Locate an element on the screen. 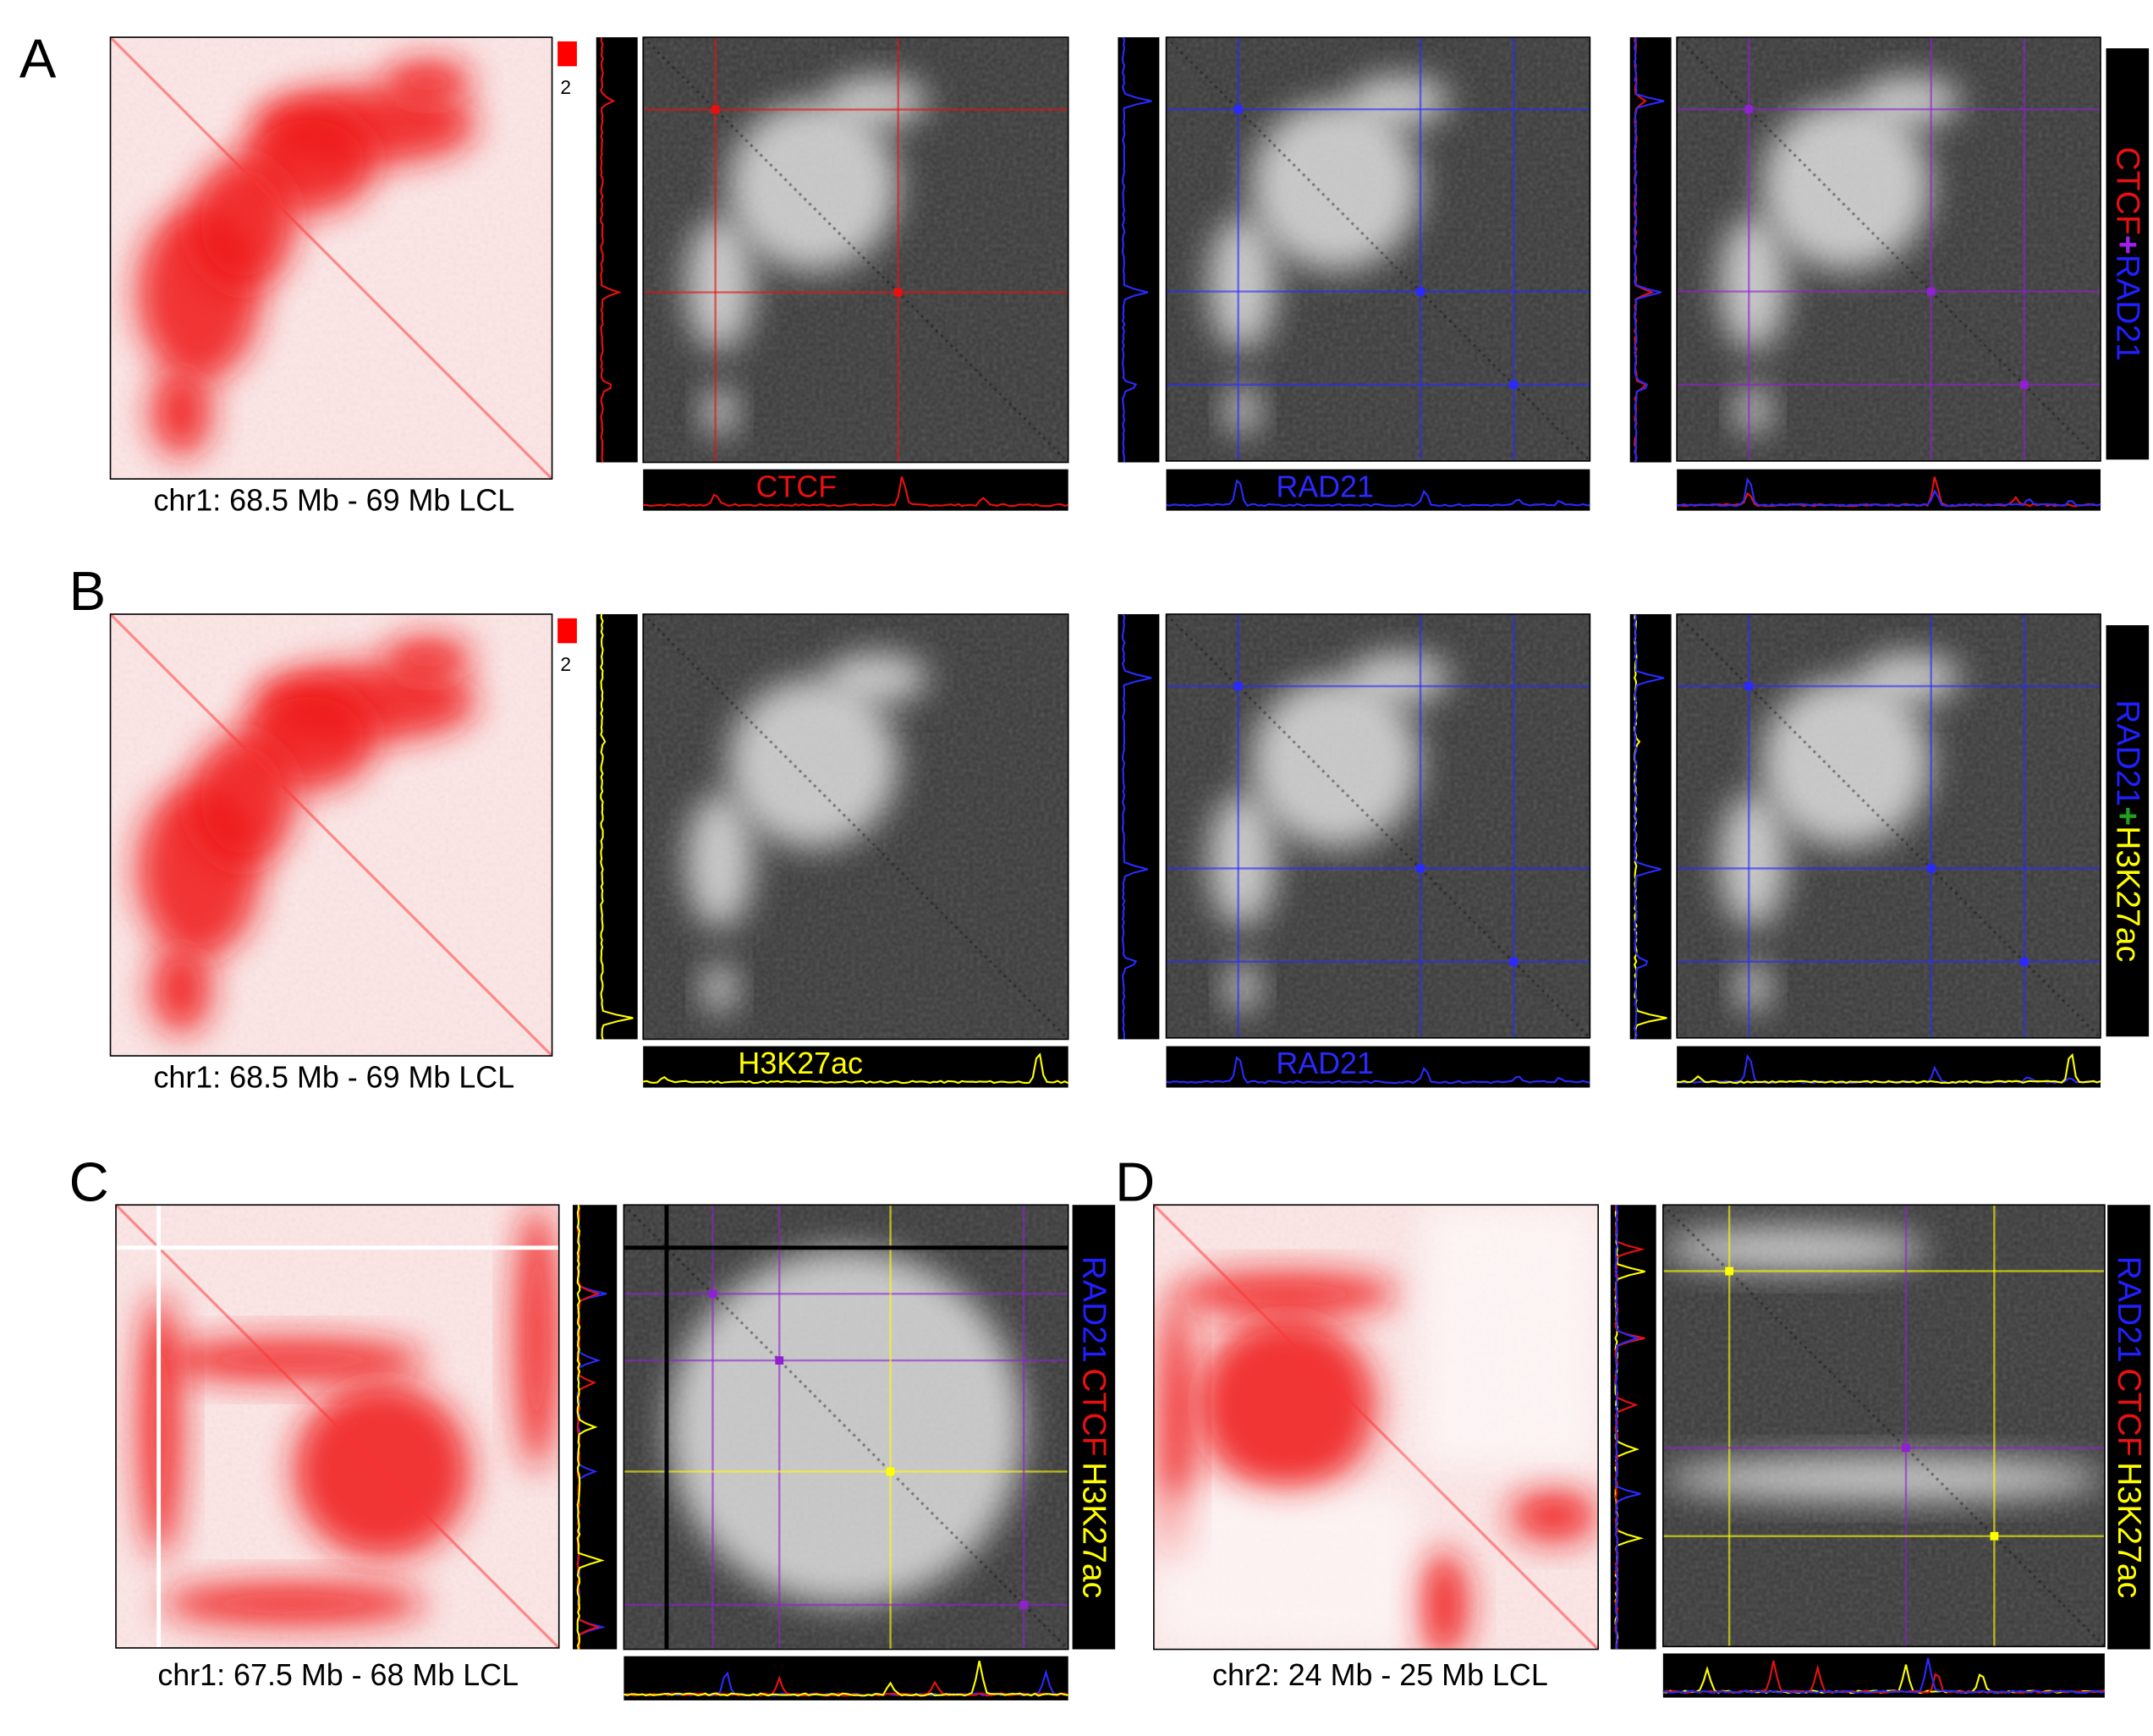  legend-entry: + is located at coordinates (2128, 245).